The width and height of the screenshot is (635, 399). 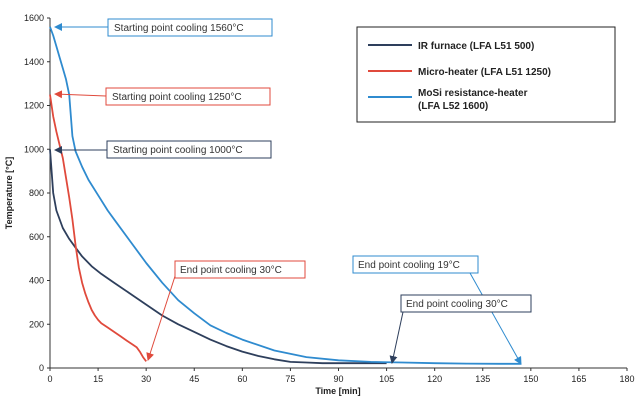 I want to click on x-tick-label: 90, so click(x=338, y=379).